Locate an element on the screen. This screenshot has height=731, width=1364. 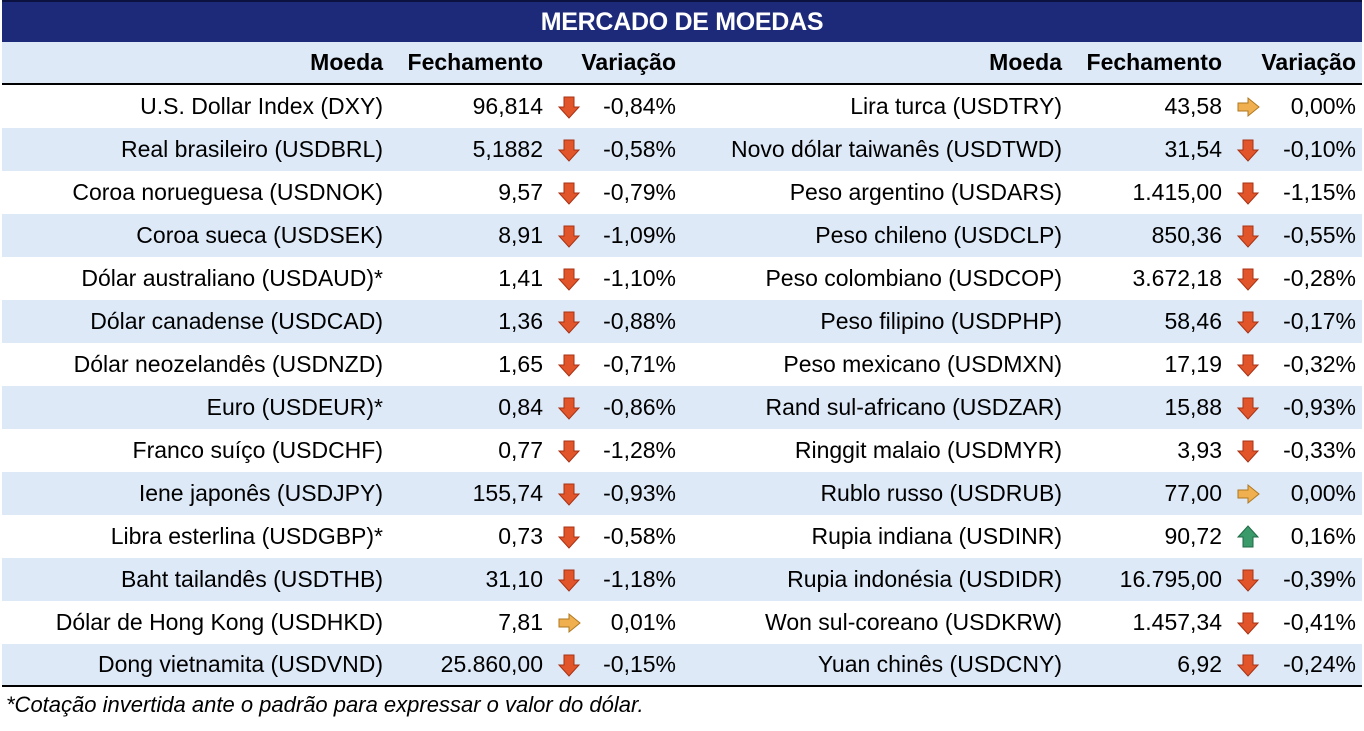
variation-percent: -0,33% is located at coordinates (1319, 450).